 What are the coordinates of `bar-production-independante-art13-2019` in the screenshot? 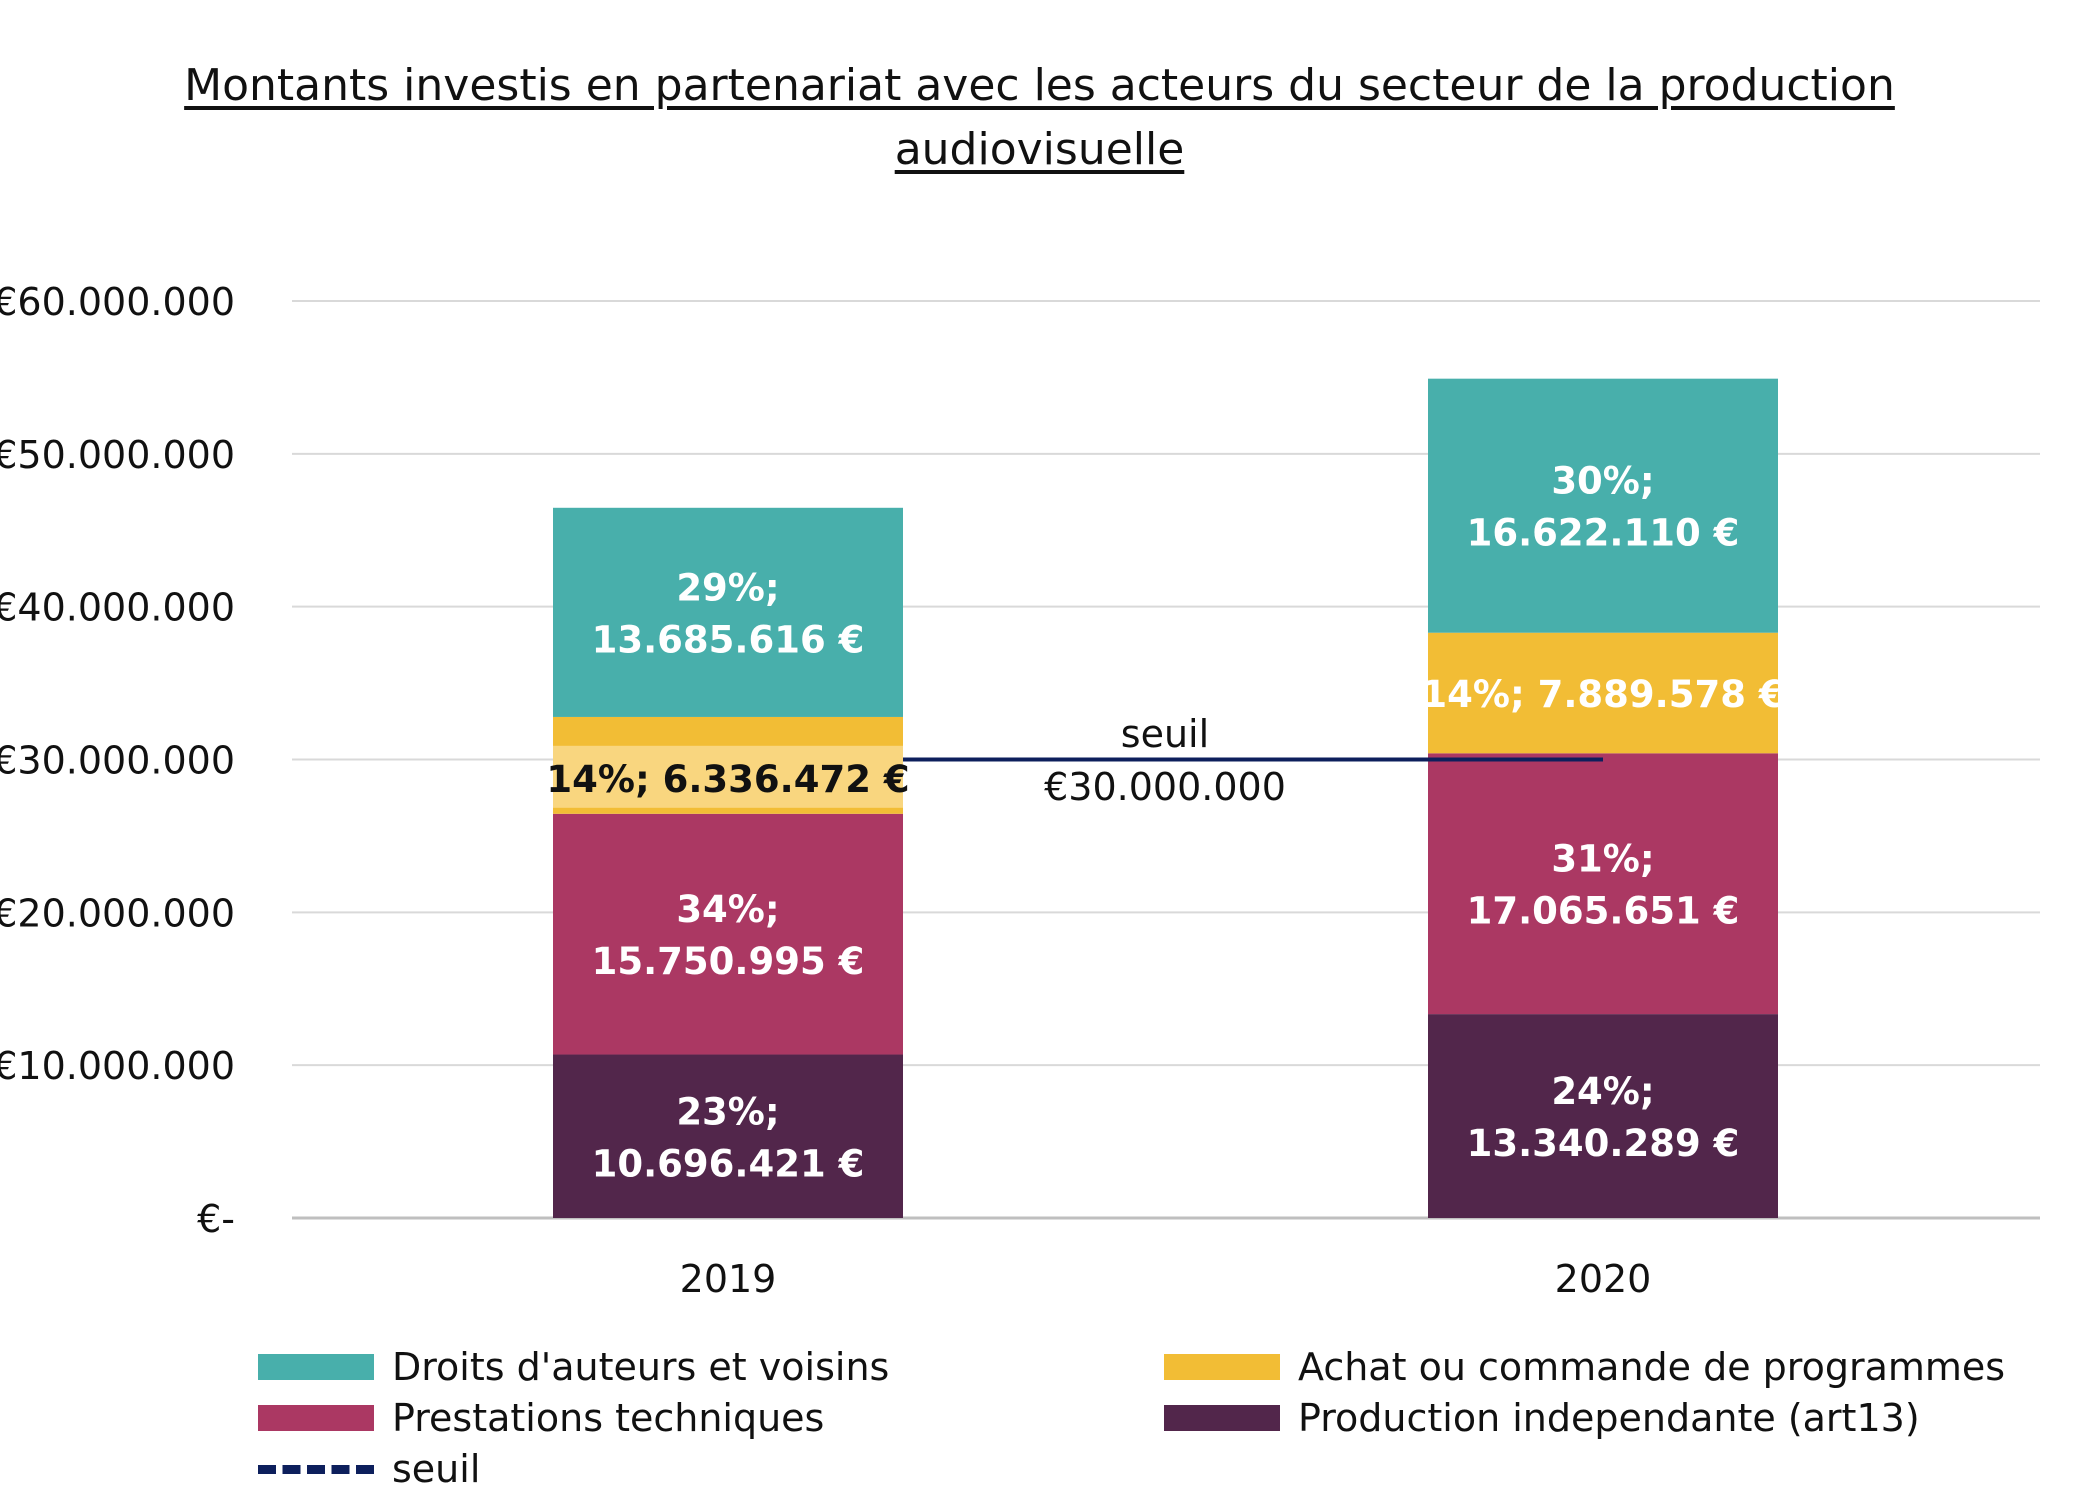 It's located at (728, 1136).